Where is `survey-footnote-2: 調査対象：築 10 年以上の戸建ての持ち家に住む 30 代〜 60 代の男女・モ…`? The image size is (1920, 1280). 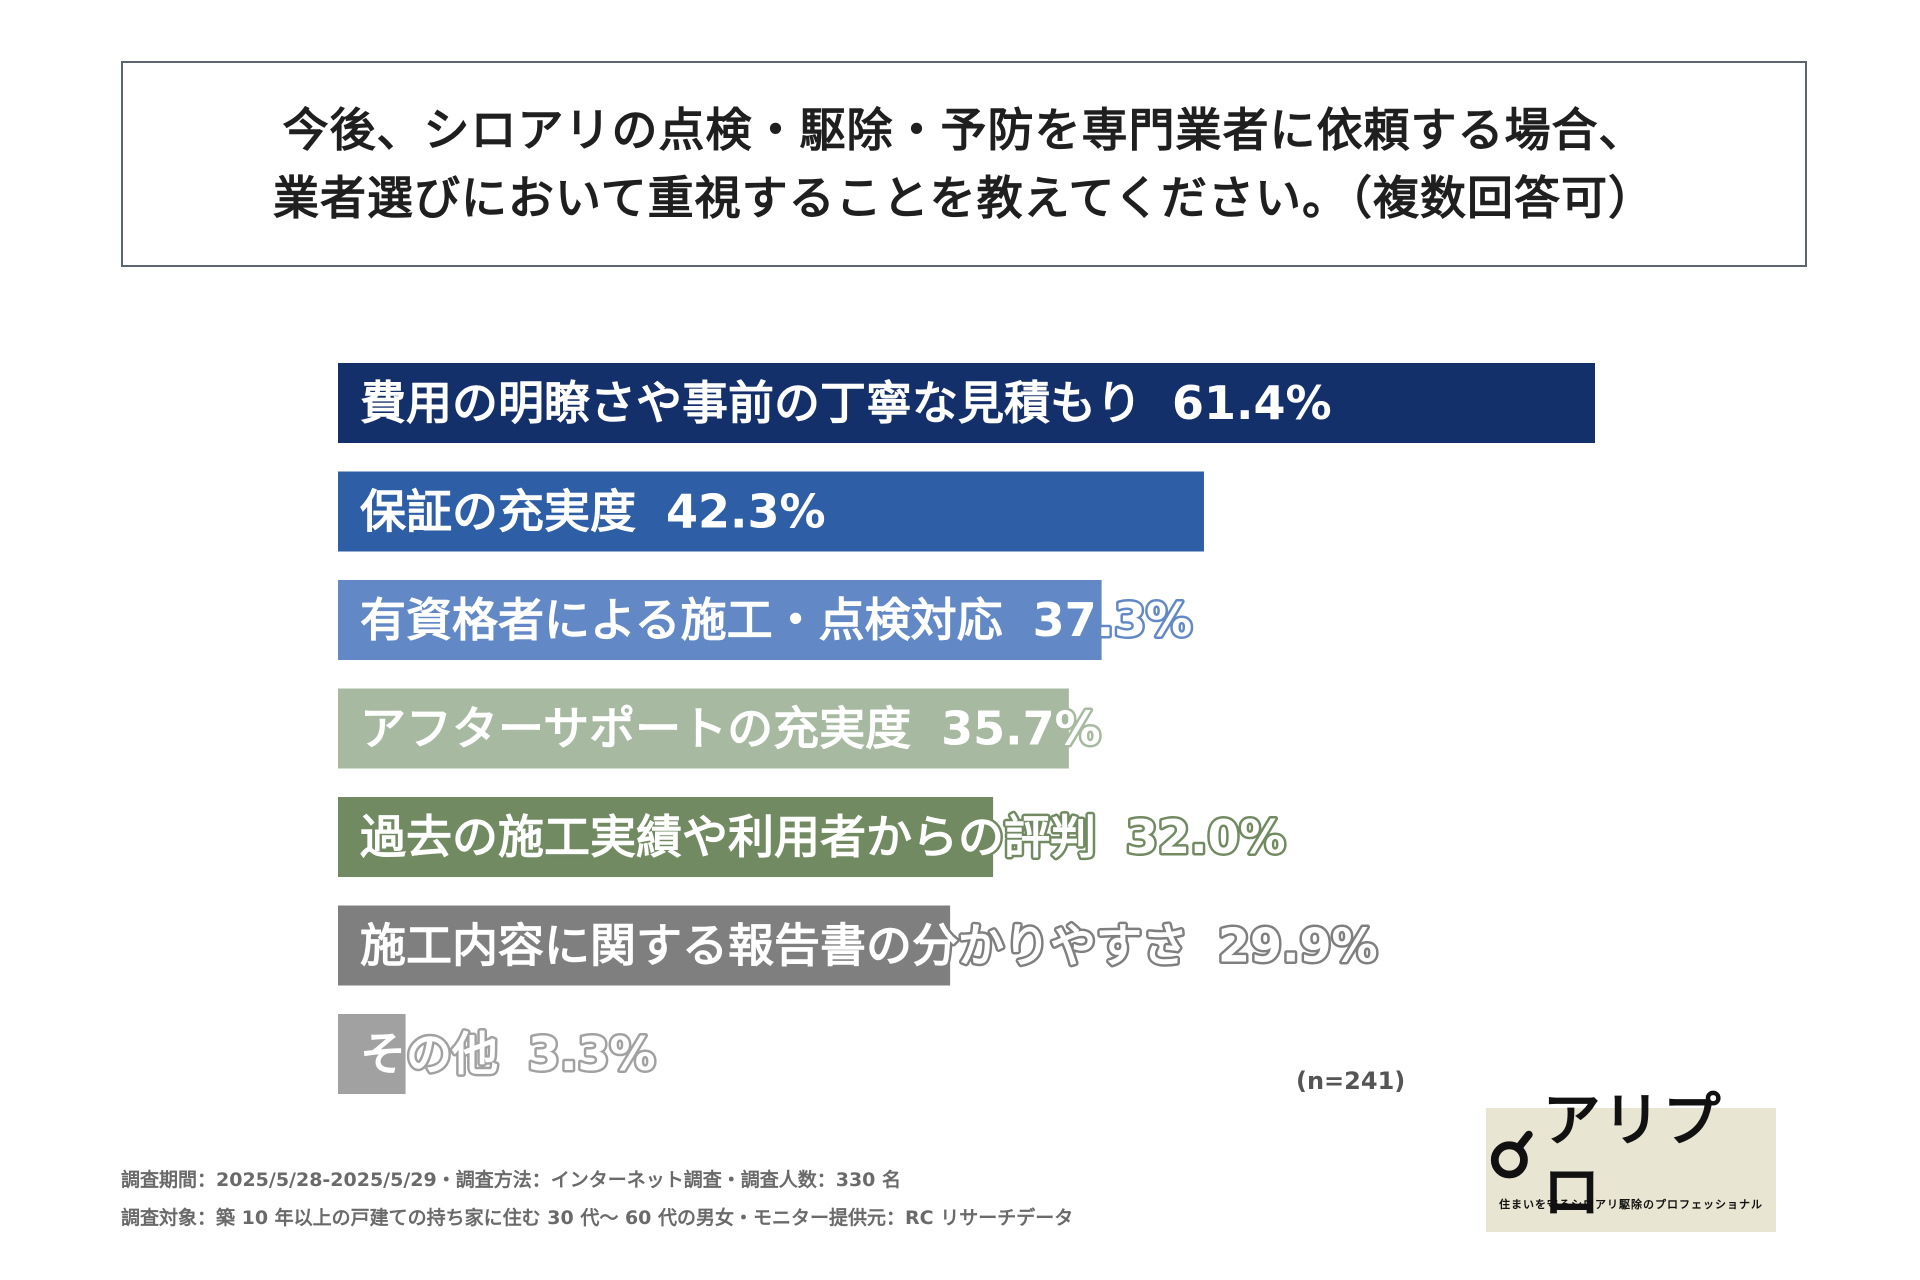 survey-footnote-2: 調査対象：築 10 年以上の戸建ての持ち家に住む 30 代〜 60 代の男女・モ… is located at coordinates (597, 1218).